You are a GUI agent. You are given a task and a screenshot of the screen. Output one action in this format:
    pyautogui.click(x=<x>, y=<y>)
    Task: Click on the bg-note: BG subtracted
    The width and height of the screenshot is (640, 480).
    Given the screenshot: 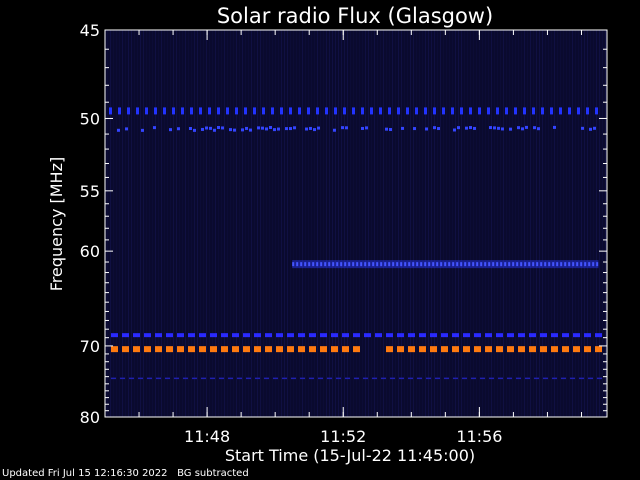 What is the action you would take?
    pyautogui.click(x=213, y=473)
    